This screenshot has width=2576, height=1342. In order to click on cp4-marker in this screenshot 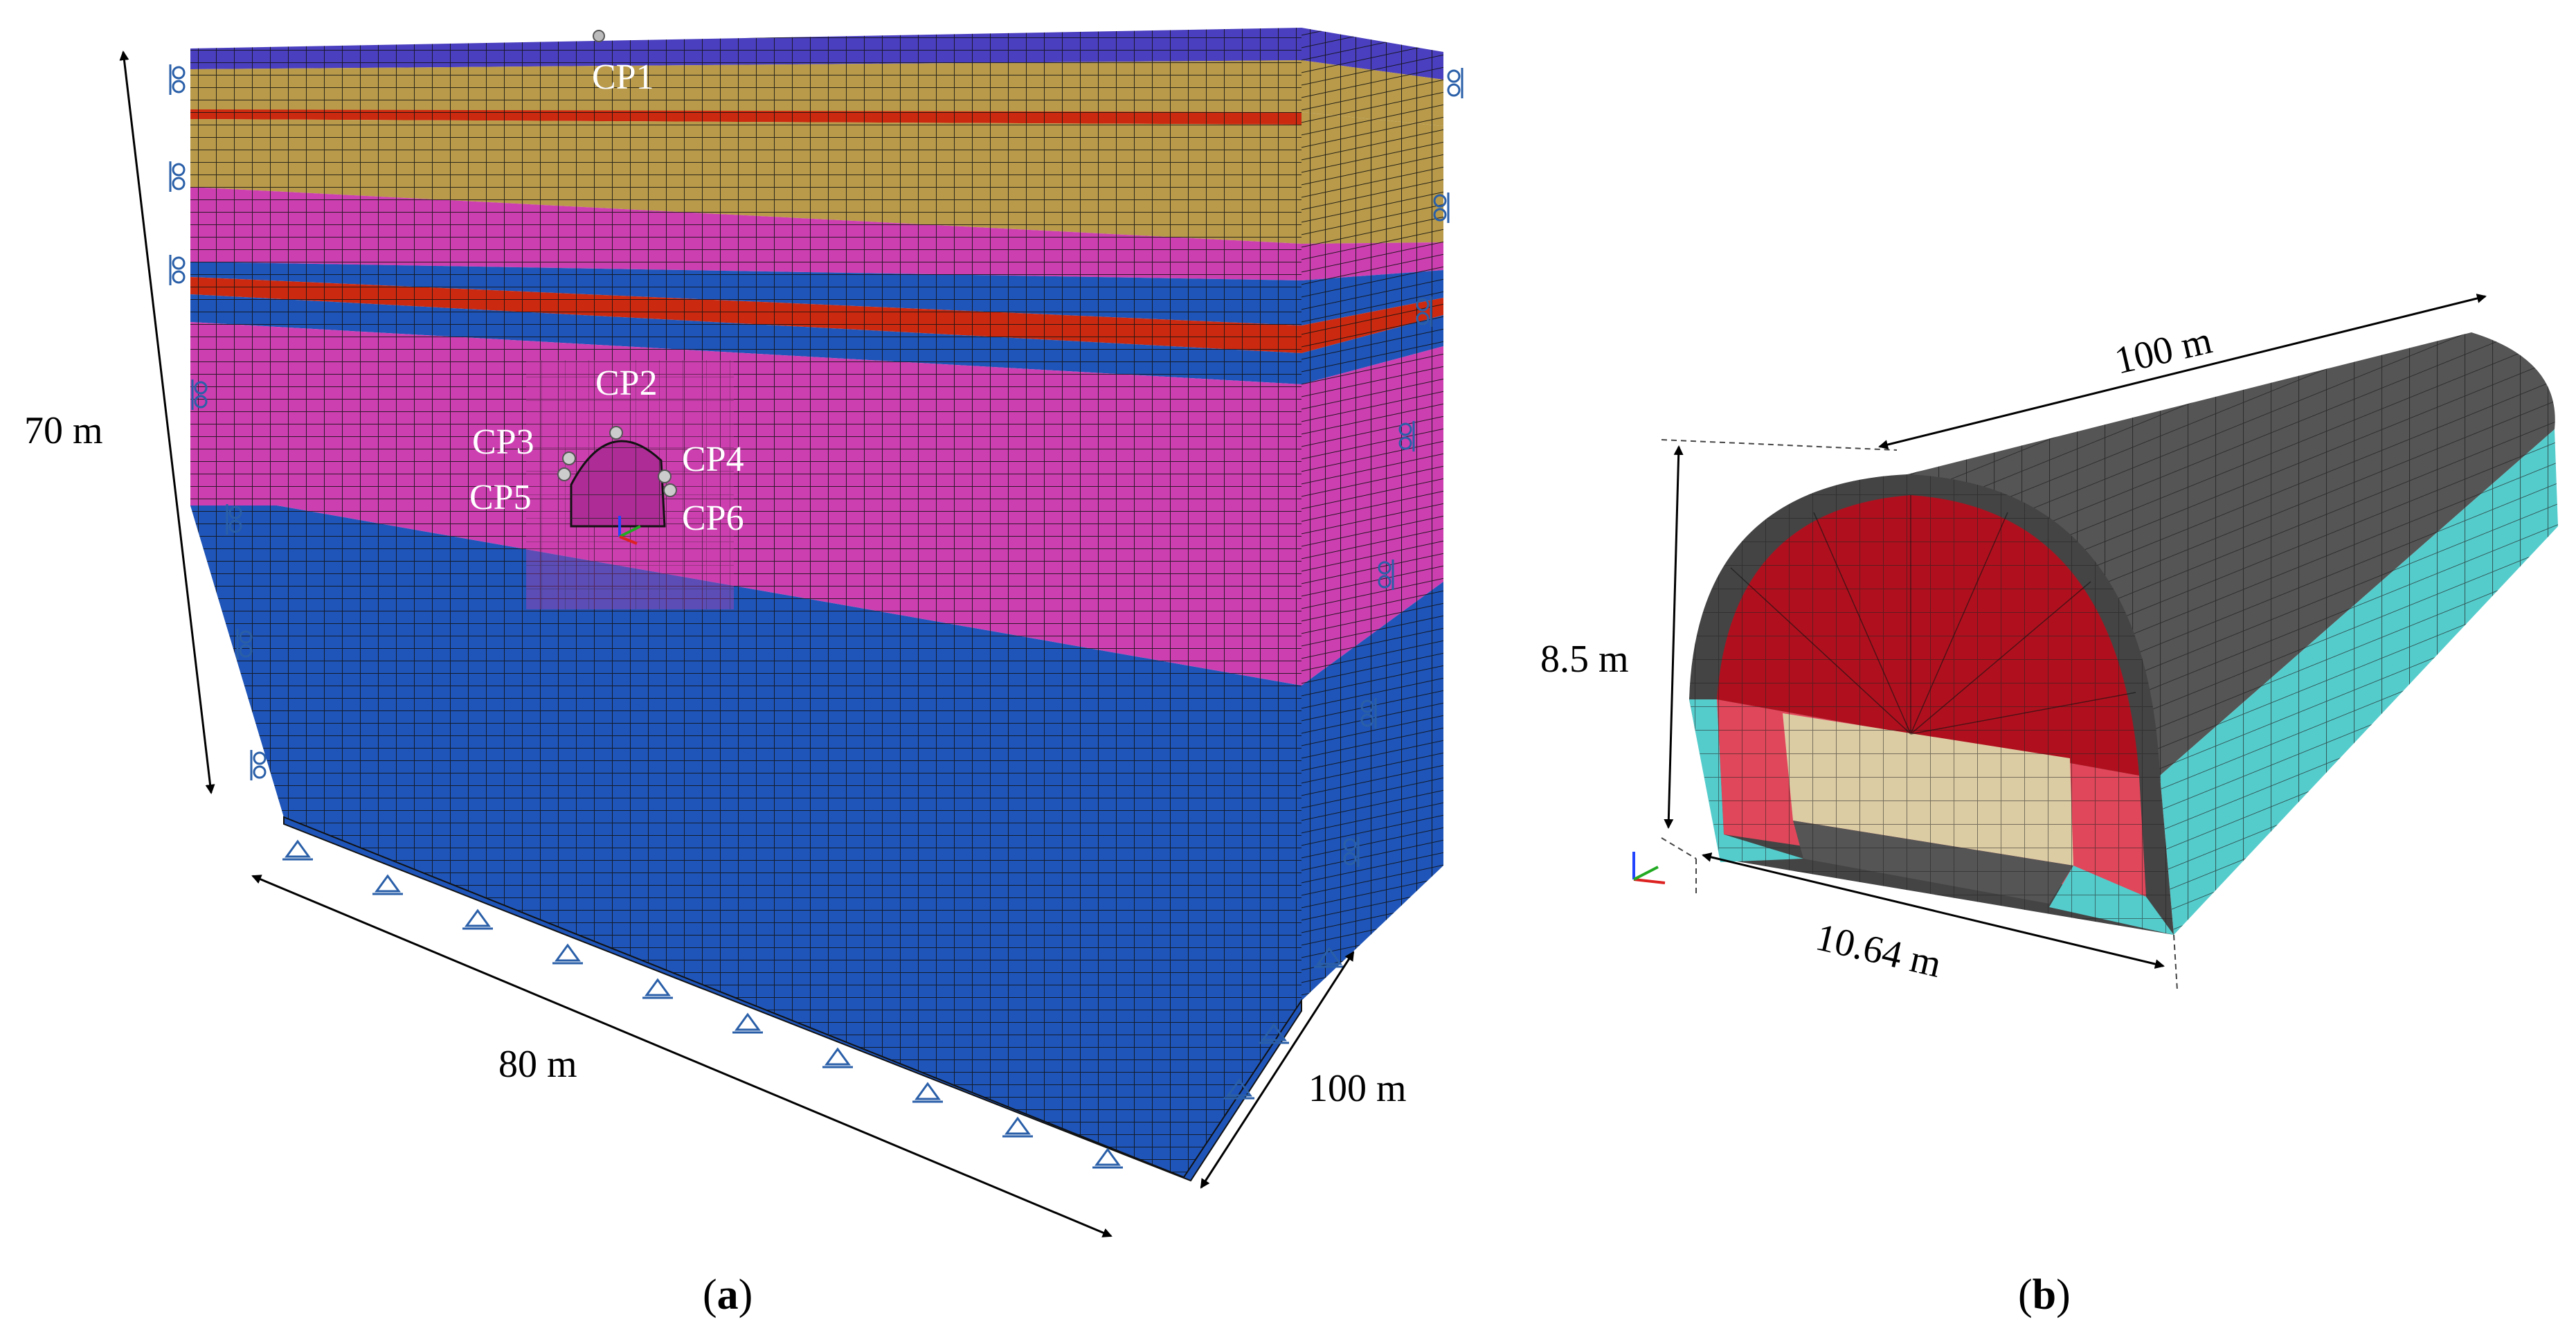, I will do `click(665, 476)`.